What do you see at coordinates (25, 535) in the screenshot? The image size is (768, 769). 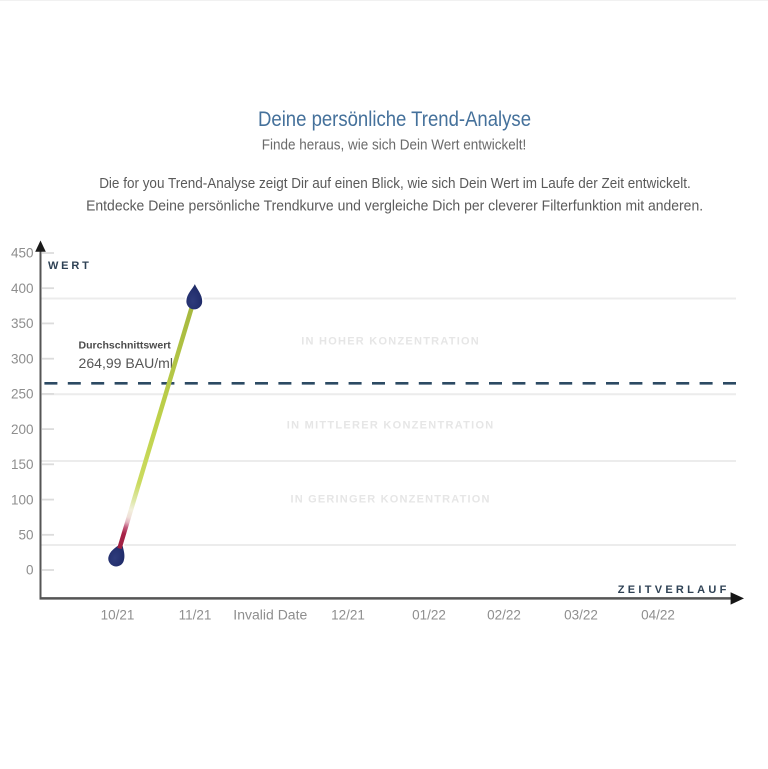 I see `svg-text: 50` at bounding box center [25, 535].